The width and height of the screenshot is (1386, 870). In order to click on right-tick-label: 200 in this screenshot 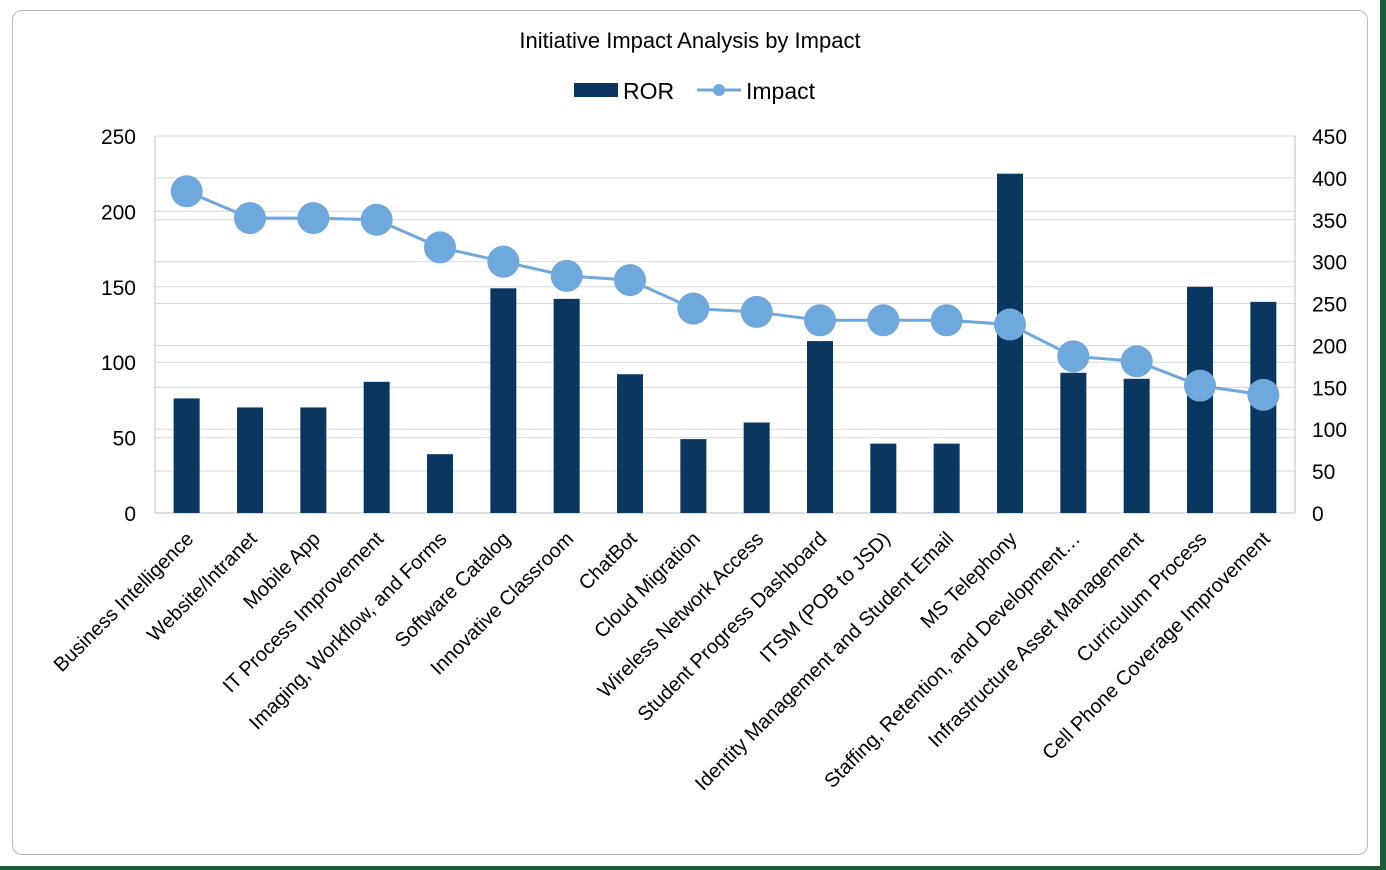, I will do `click(1329, 346)`.